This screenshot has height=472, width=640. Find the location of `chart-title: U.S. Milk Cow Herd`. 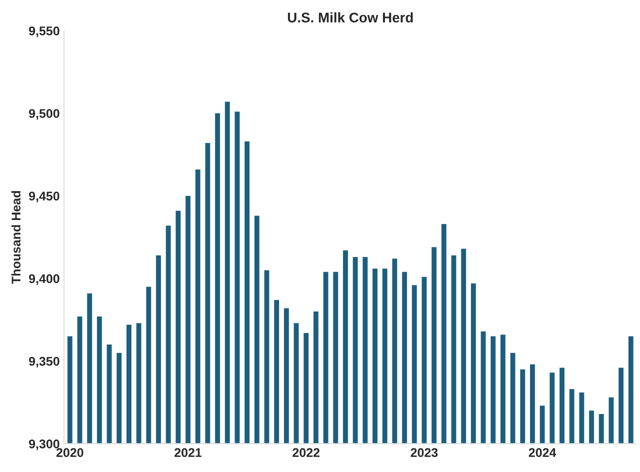

chart-title: U.S. Milk Cow Herd is located at coordinates (350, 17).